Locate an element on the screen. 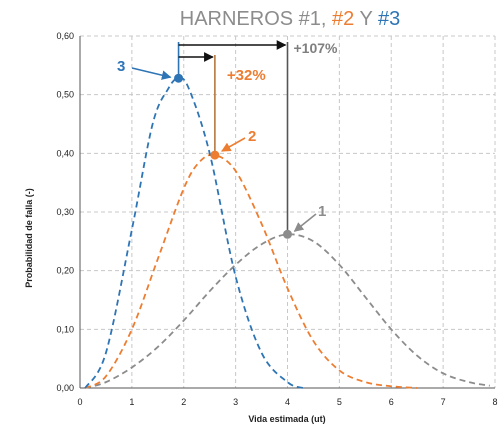 This screenshot has height=427, width=499. y-tick-label: 0,50 is located at coordinates (65, 95).